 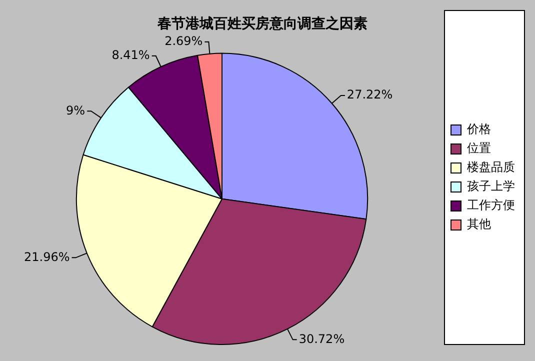 What do you see at coordinates (479, 148) in the screenshot?
I see `legend-label: 位置` at bounding box center [479, 148].